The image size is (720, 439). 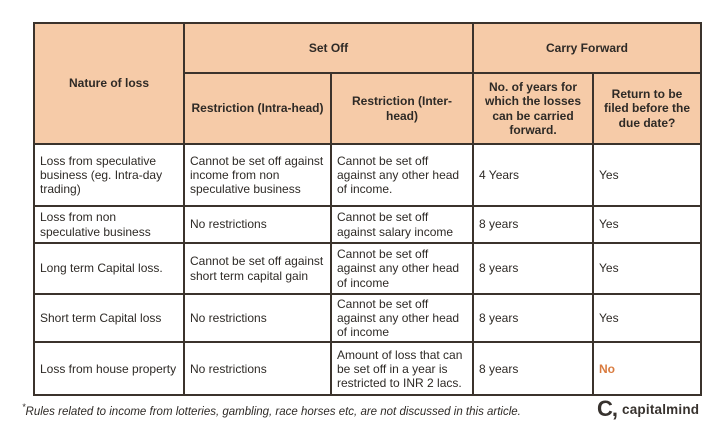 I want to click on cell-nature: Loss from house property, so click(x=109, y=369).